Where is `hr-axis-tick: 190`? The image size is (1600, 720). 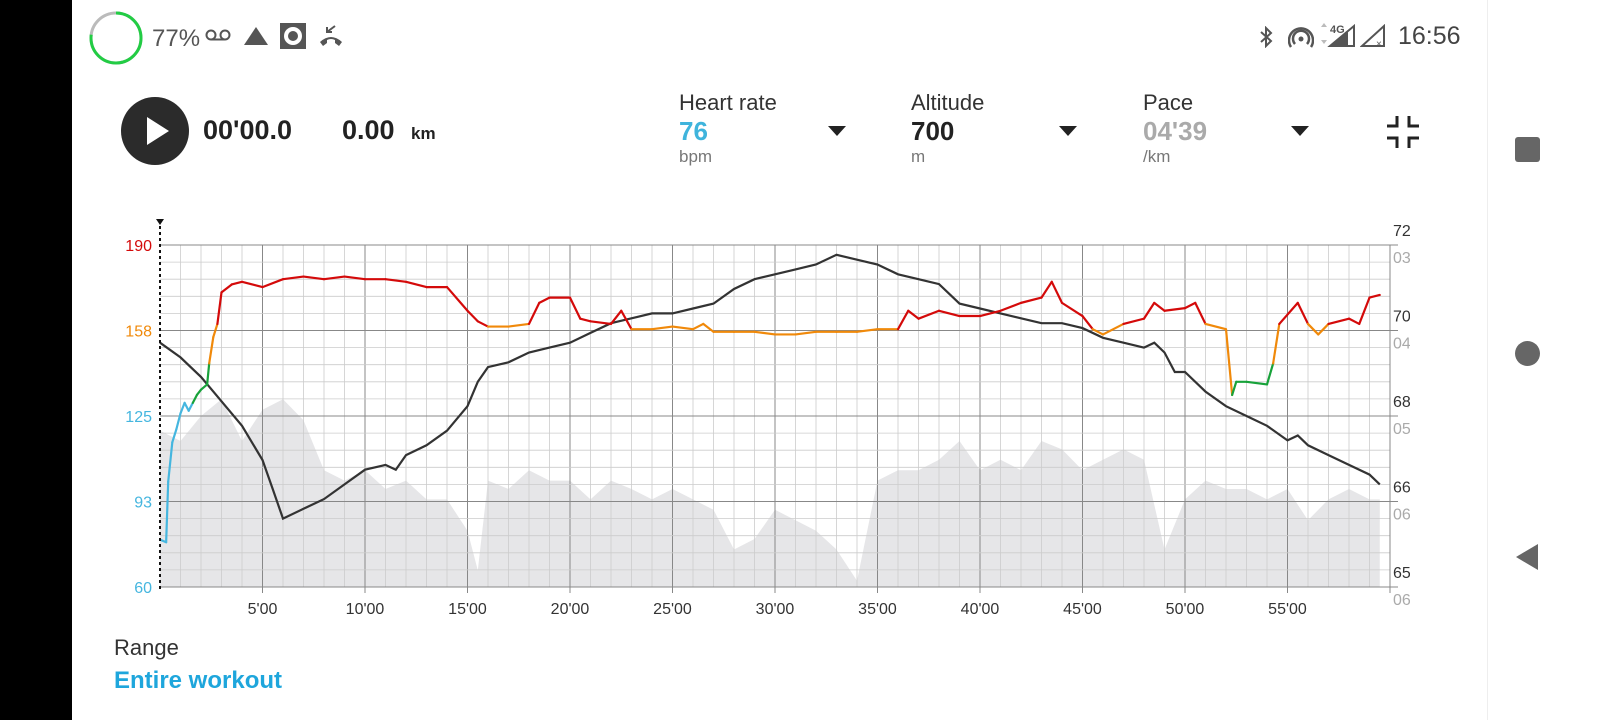 hr-axis-tick: 190 is located at coordinates (138, 246).